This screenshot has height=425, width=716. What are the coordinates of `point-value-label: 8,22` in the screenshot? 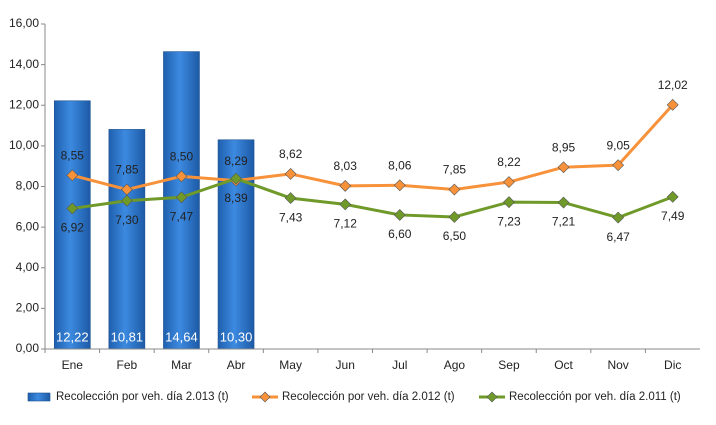 It's located at (509, 162).